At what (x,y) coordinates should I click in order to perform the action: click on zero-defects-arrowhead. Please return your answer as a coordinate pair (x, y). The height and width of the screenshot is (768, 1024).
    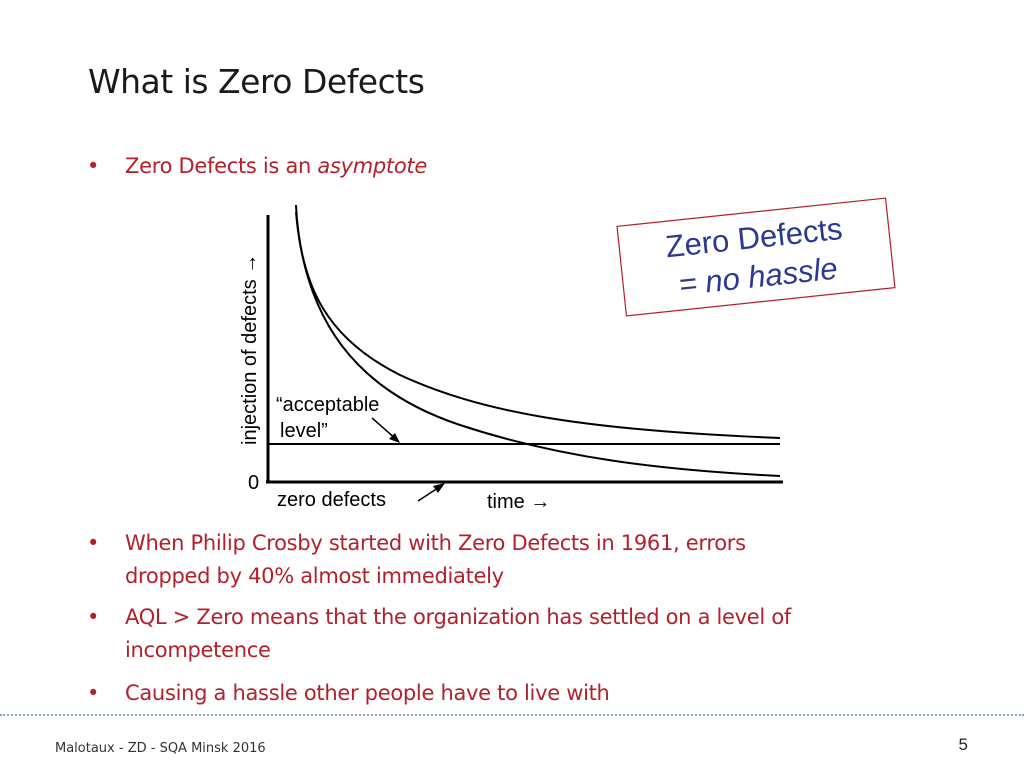
    Looking at the image, I should click on (439, 488).